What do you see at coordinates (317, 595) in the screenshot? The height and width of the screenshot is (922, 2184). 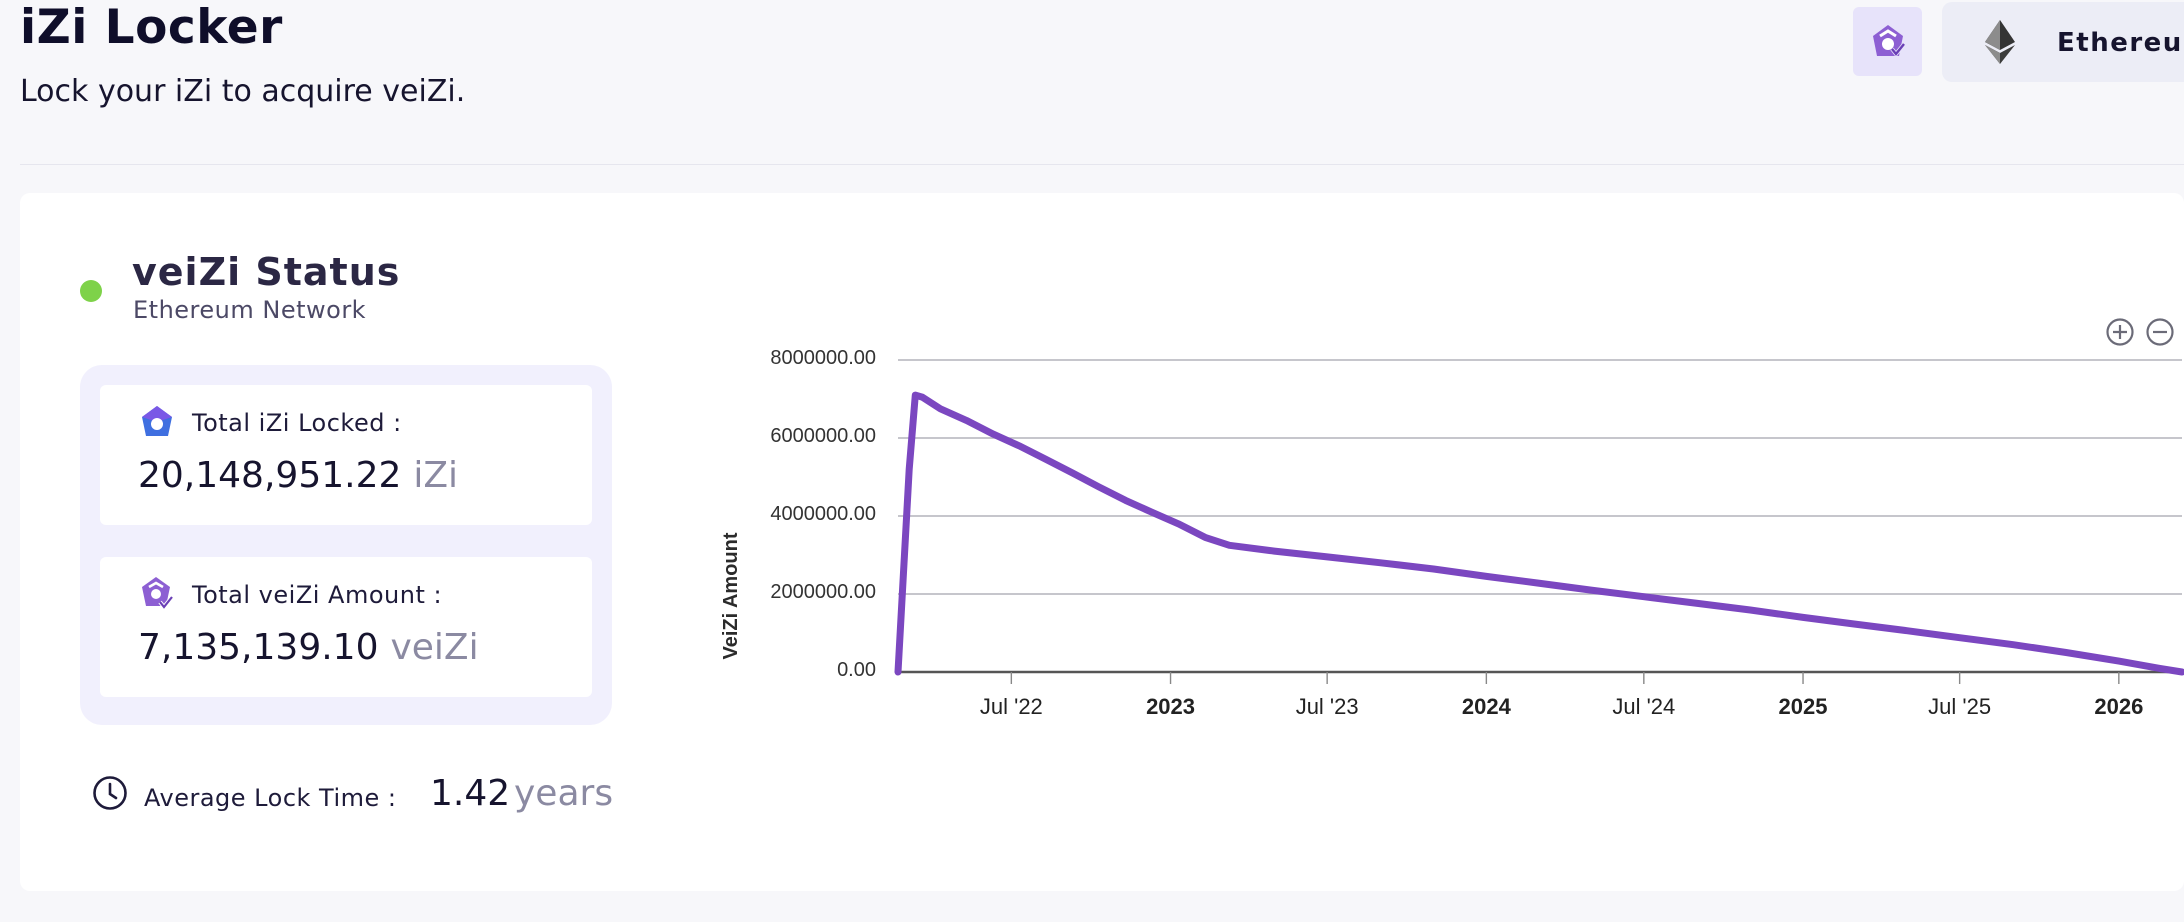 I see `total-veizi-amount-label: Total veiZi Amount :` at bounding box center [317, 595].